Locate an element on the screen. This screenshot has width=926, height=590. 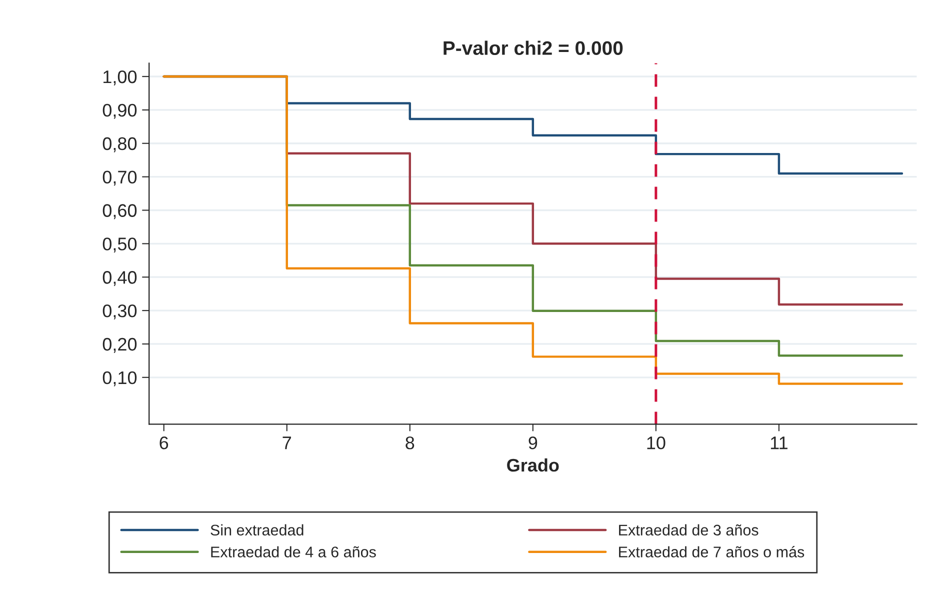
x-tick-label: 11 is located at coordinates (779, 443).